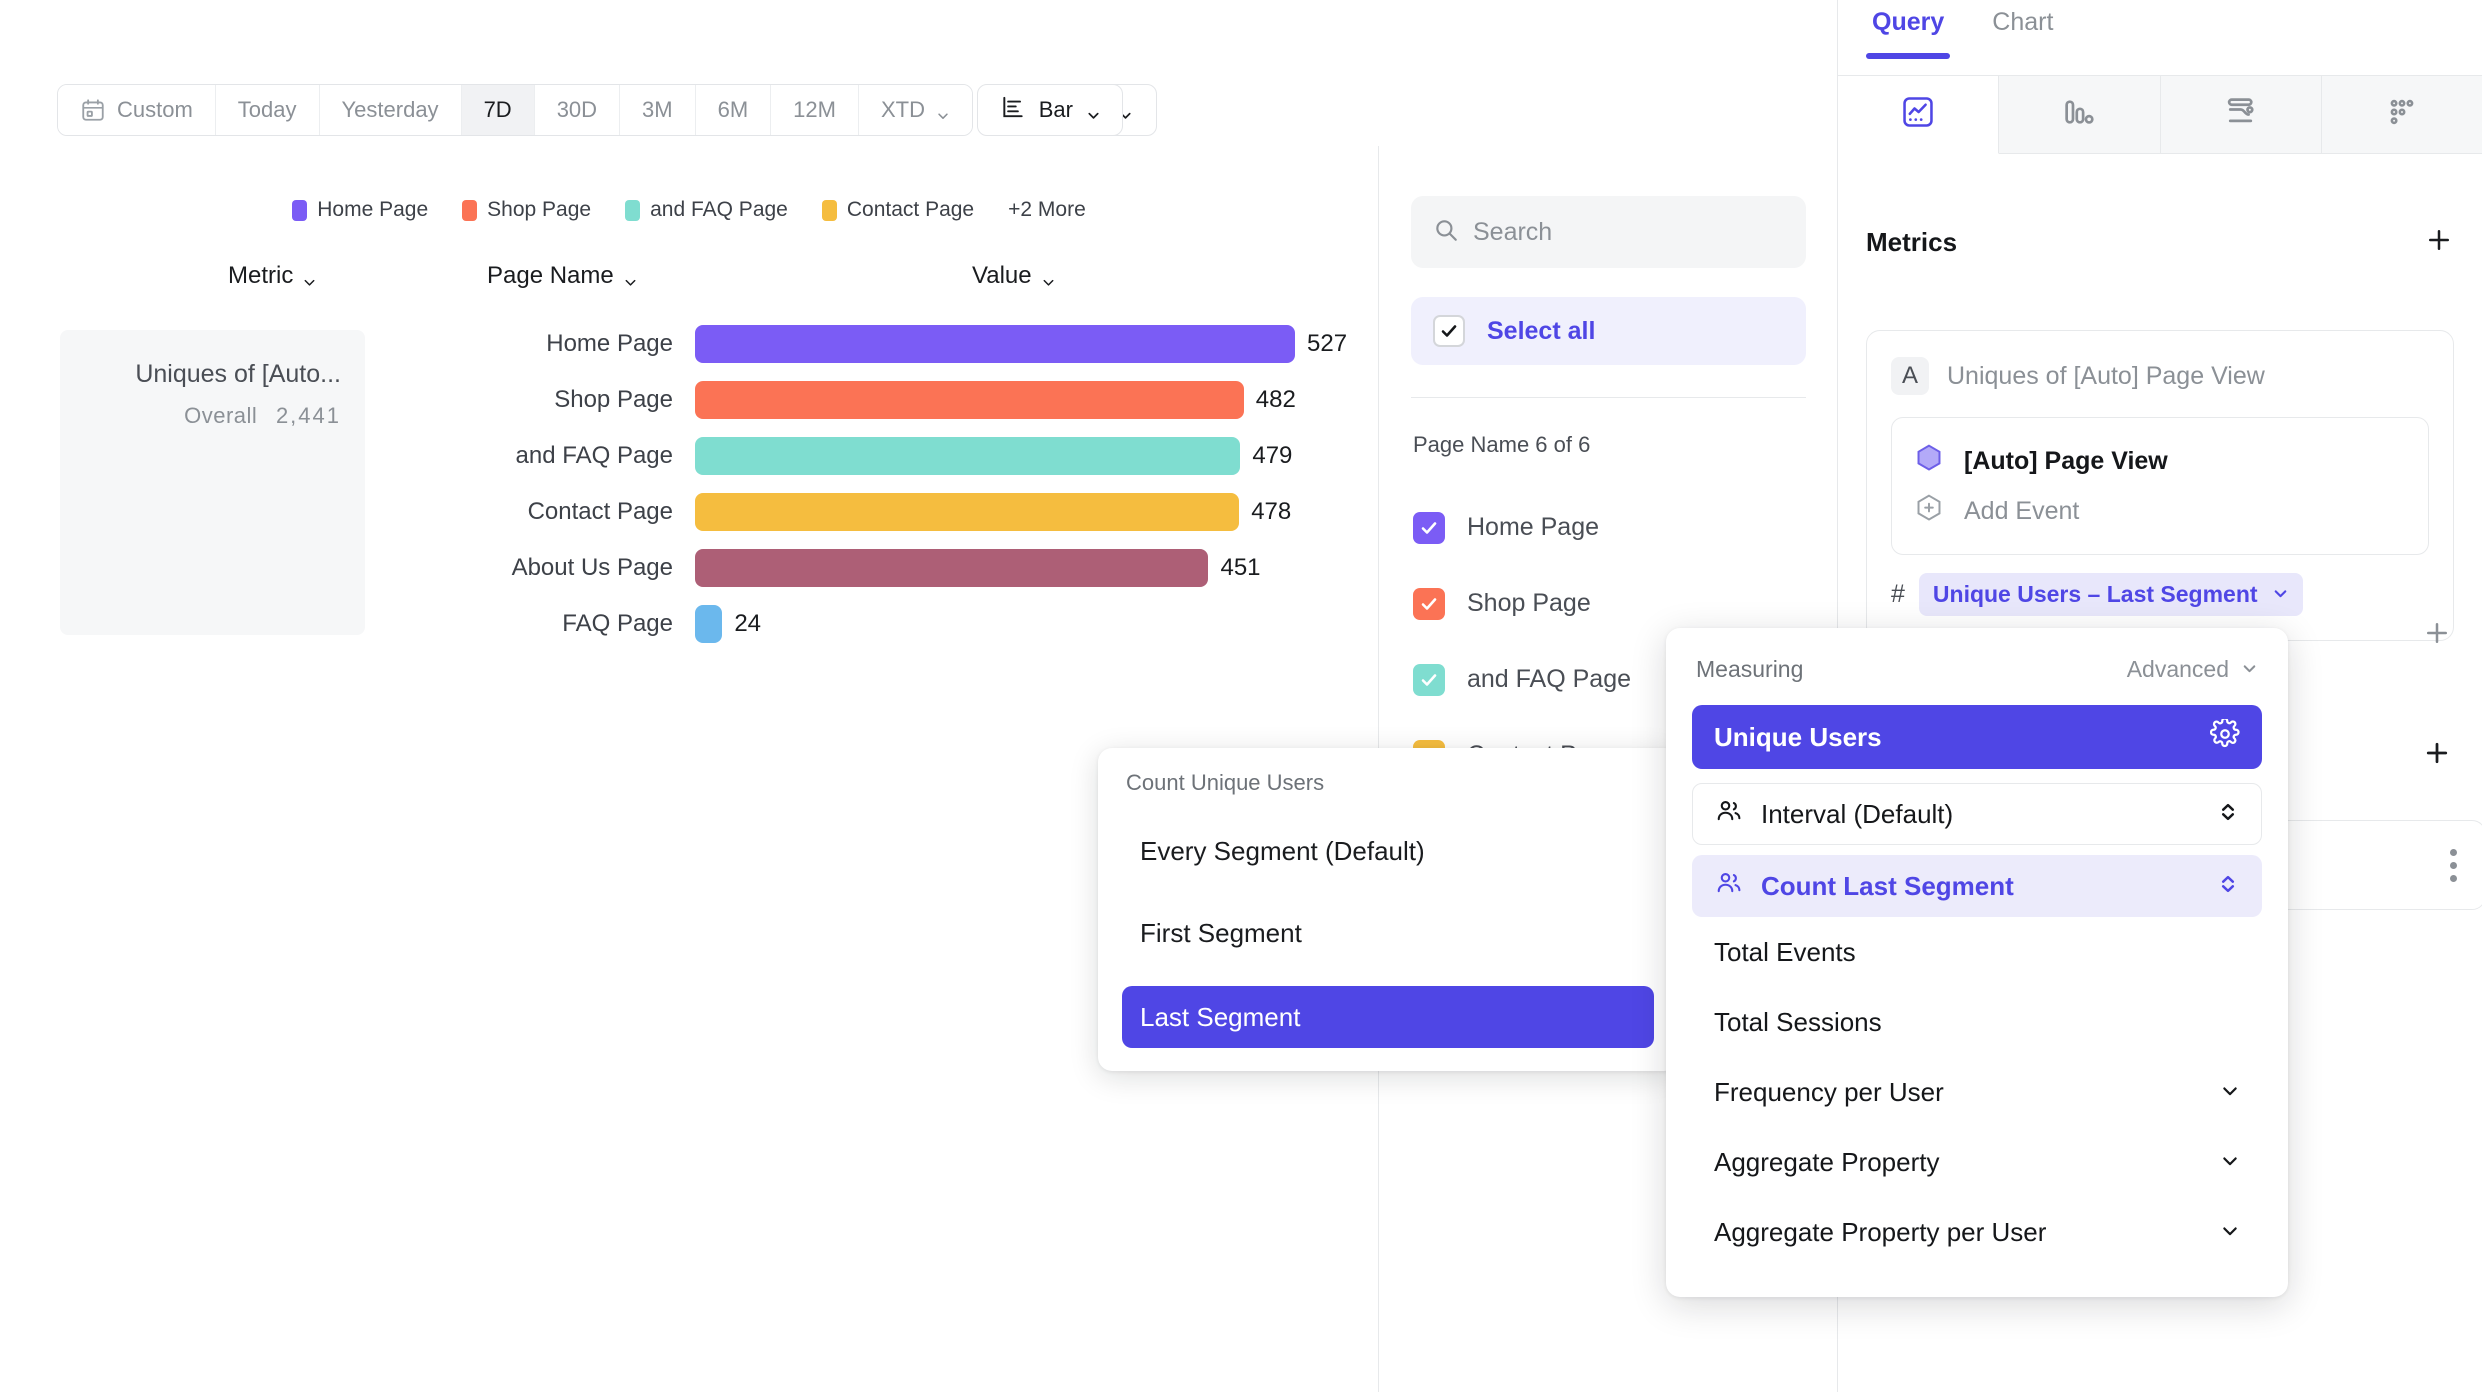 This screenshot has height=1392, width=2482. What do you see at coordinates (562, 276) in the screenshot?
I see `column-header-page-name: Page Name` at bounding box center [562, 276].